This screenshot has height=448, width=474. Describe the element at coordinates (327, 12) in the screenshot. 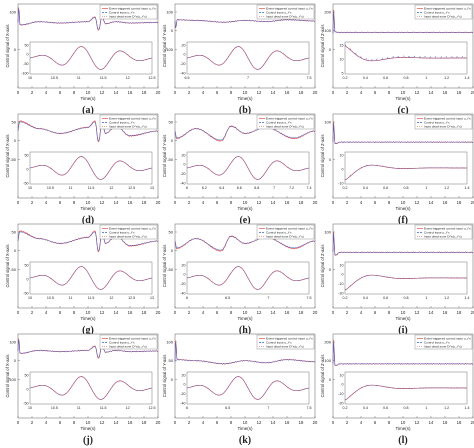

I see `y-tick-label: 200` at that location.